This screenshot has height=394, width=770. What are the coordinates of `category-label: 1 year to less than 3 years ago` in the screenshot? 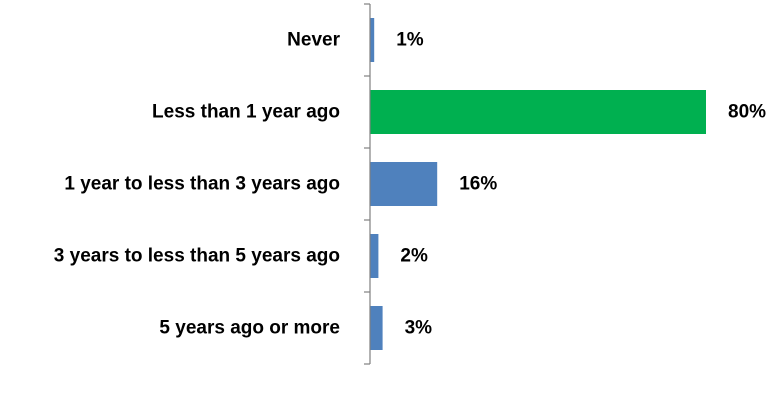 It's located at (202, 184).